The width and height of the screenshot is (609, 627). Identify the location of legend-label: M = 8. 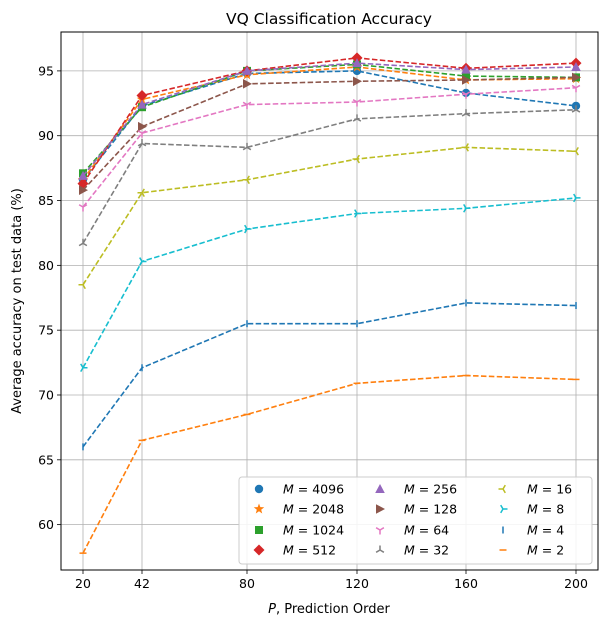
(545, 509).